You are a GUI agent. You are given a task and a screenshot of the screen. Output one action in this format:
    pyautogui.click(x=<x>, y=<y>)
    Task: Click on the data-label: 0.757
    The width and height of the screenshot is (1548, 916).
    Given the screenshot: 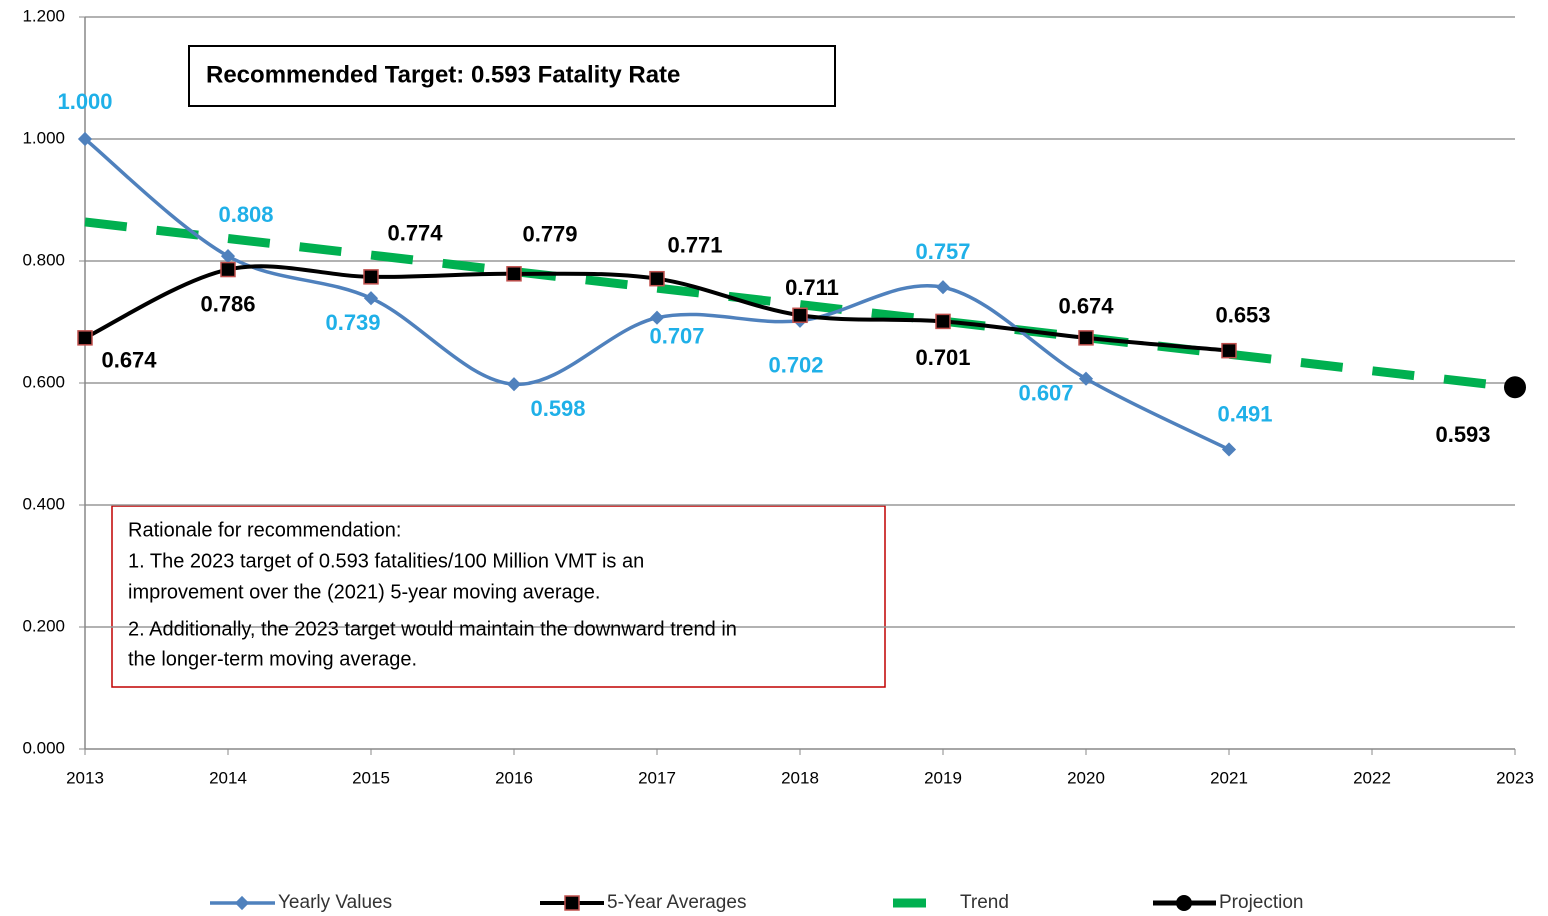 What is the action you would take?
    pyautogui.click(x=942, y=251)
    